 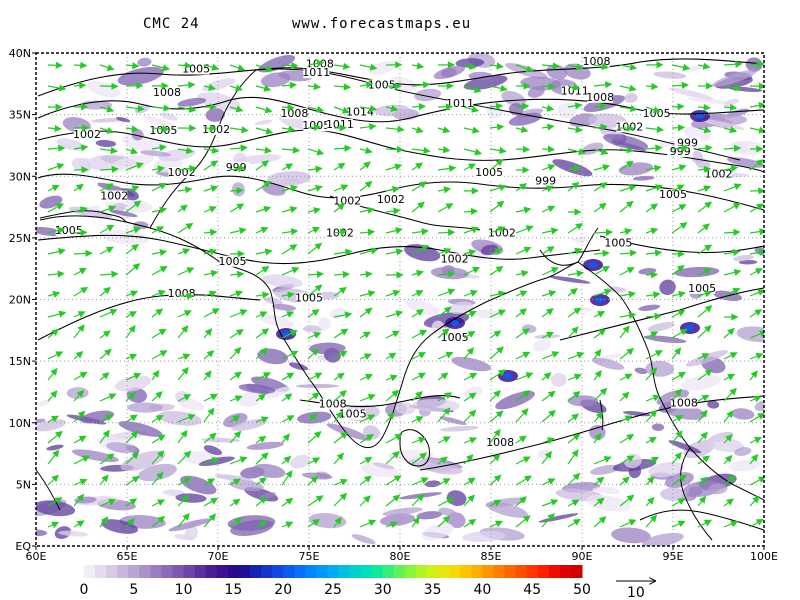 I want to click on isobar-label: 1008, so click(x=600, y=97).